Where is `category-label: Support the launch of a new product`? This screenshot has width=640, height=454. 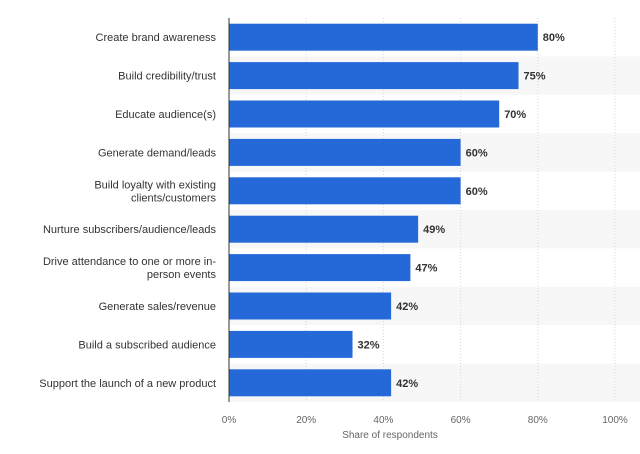 category-label: Support the launch of a new product is located at coordinates (127, 384).